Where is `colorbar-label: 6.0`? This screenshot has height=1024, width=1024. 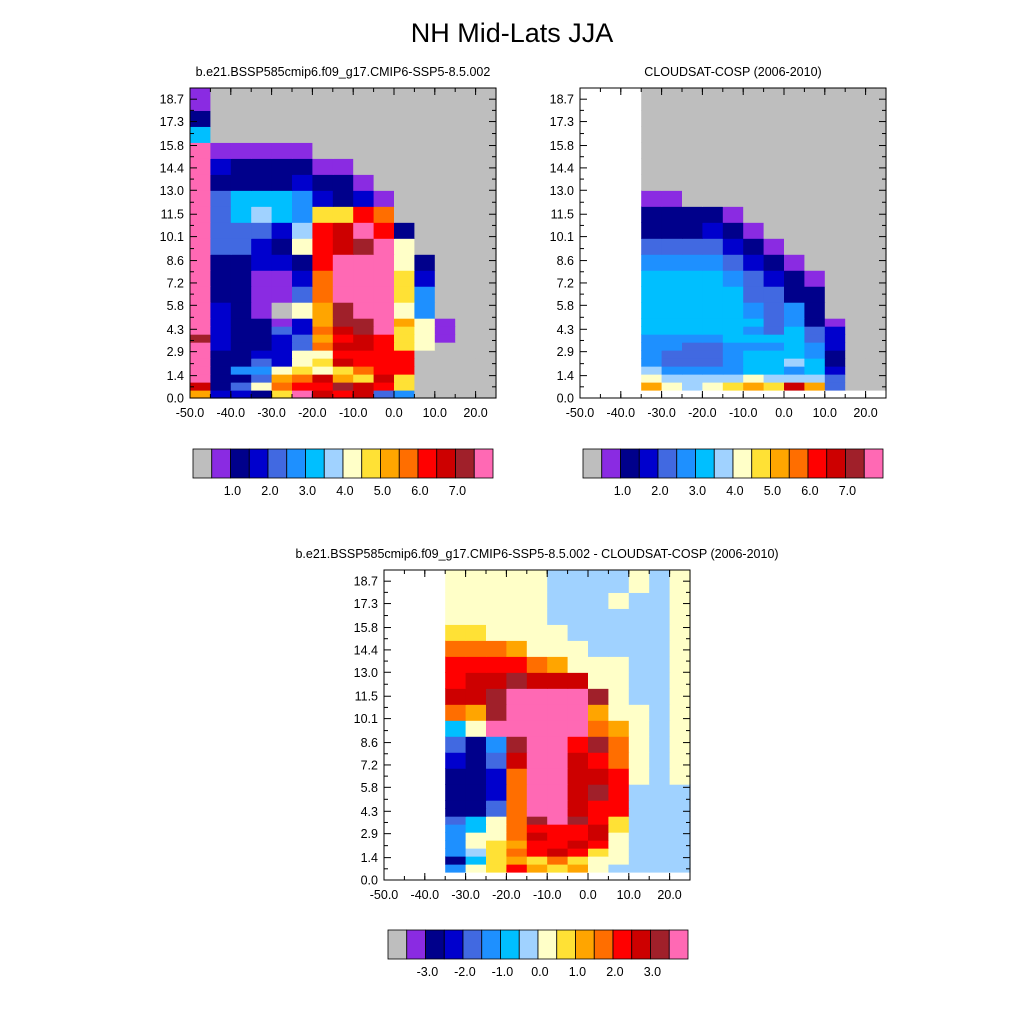 colorbar-label: 6.0 is located at coordinates (809, 491).